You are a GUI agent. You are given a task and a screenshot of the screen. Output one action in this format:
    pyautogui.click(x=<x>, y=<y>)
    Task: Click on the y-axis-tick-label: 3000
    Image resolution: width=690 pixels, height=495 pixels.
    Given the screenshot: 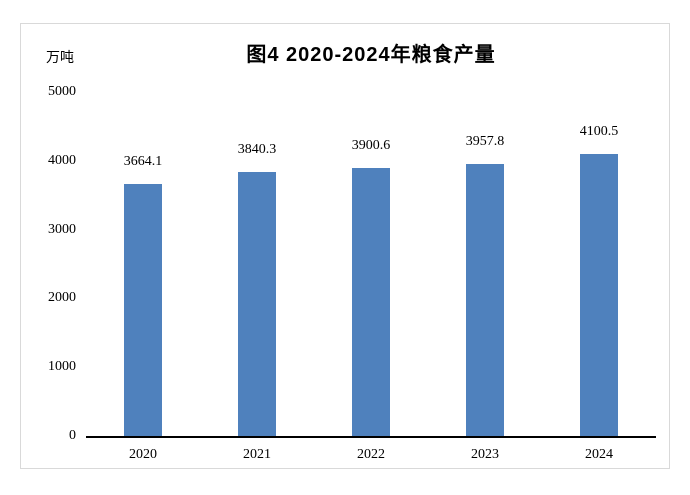 What is the action you would take?
    pyautogui.click(x=62, y=229)
    